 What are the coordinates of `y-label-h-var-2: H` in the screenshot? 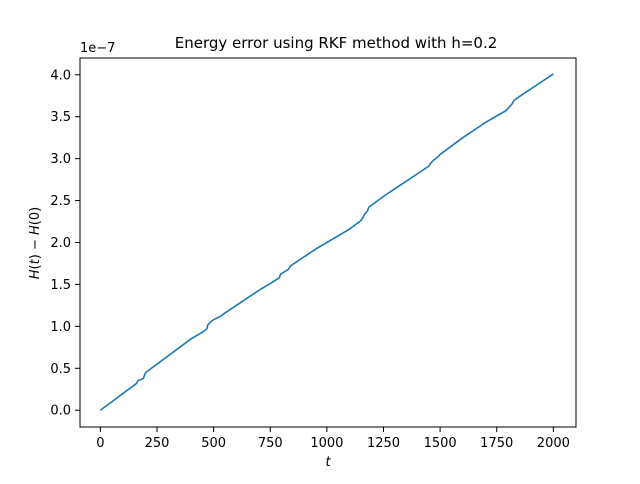 It's located at (35, 230).